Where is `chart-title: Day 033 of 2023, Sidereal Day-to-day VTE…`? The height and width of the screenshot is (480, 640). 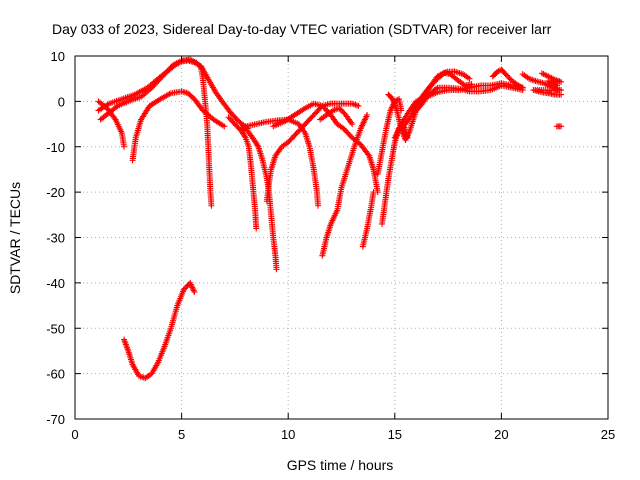 chart-title: Day 033 of 2023, Sidereal Day-to-day VTE… is located at coordinates (302, 29).